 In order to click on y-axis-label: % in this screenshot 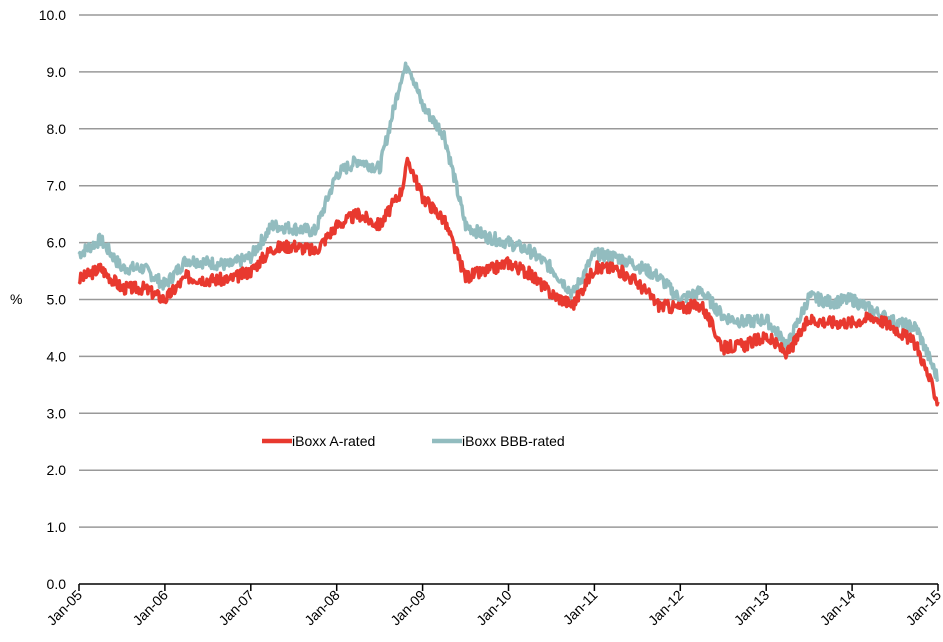, I will do `click(16, 299)`.